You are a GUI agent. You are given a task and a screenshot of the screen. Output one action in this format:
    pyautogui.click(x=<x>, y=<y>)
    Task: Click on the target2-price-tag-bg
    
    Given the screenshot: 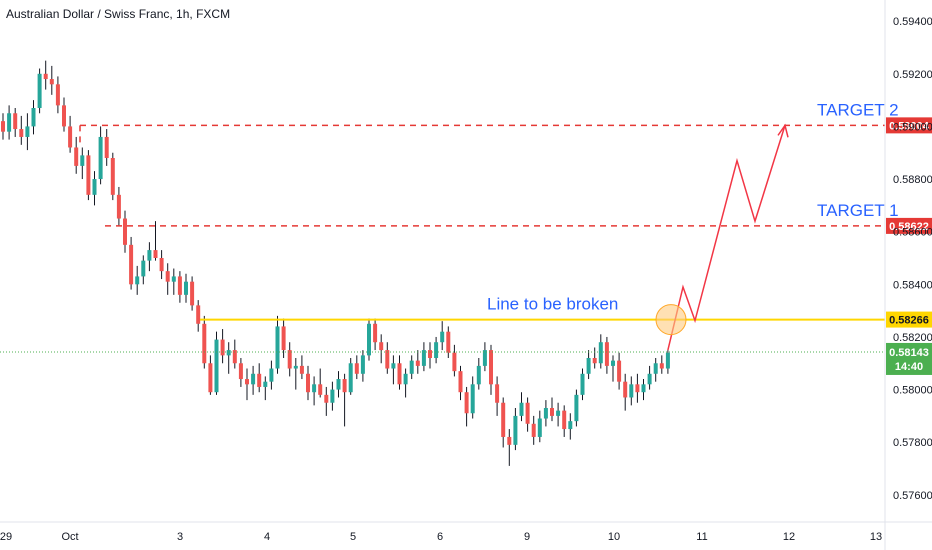 What is the action you would take?
    pyautogui.click(x=909, y=125)
    